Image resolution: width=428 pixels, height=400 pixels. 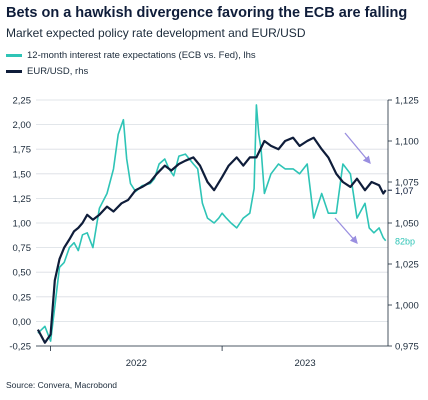 I want to click on legend-label-eurusd: EUR/USD, rhs, so click(x=58, y=71).